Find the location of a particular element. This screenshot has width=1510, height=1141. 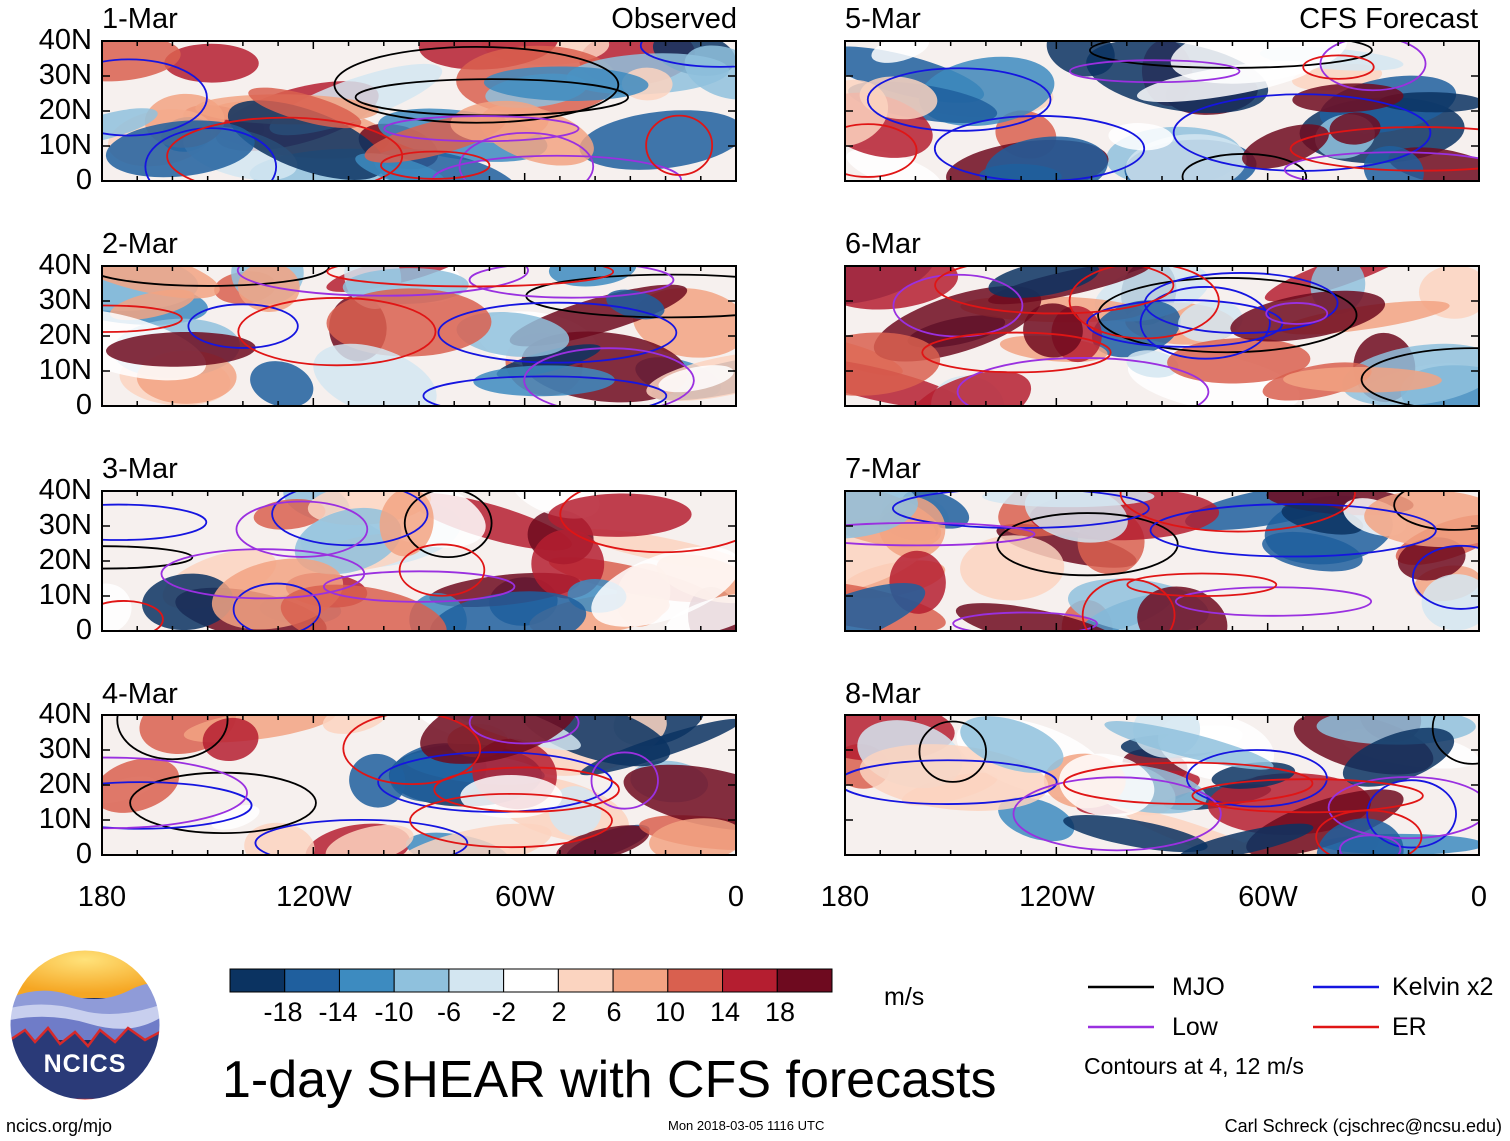

colorbar-tick-label: -2 is located at coordinates (503, 1012).